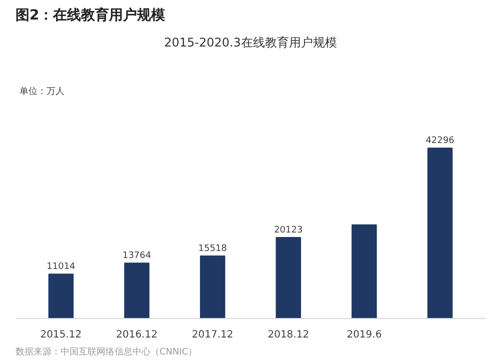 This screenshot has height=362, width=500. I want to click on text: 单位：万人, so click(41, 92).